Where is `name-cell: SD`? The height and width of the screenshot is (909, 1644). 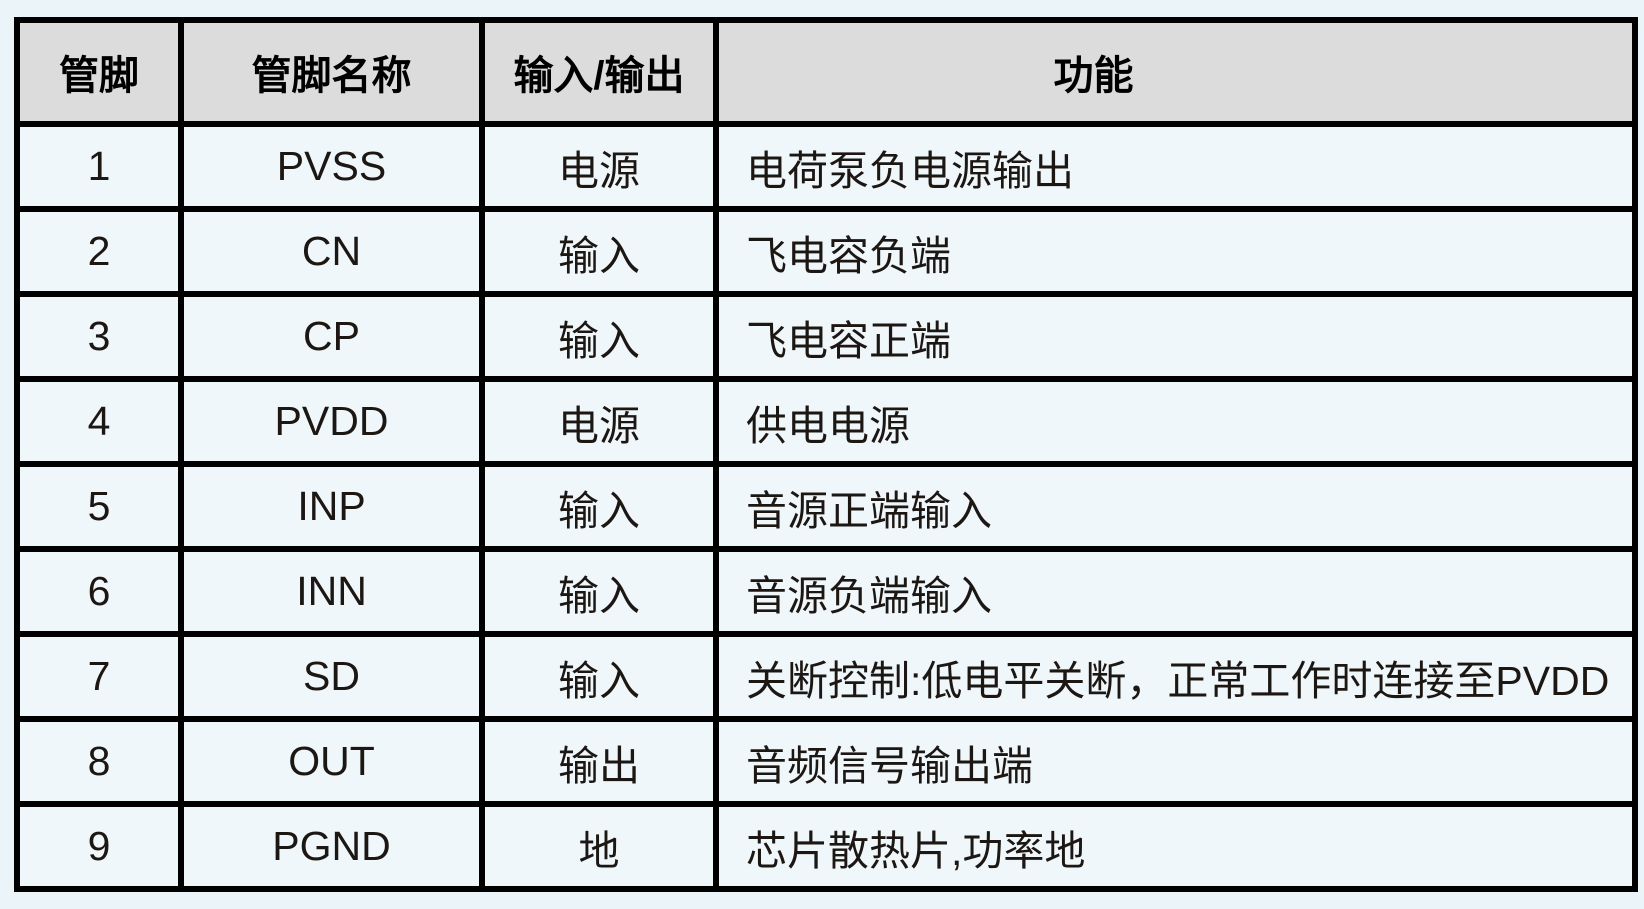 name-cell: SD is located at coordinates (331, 676).